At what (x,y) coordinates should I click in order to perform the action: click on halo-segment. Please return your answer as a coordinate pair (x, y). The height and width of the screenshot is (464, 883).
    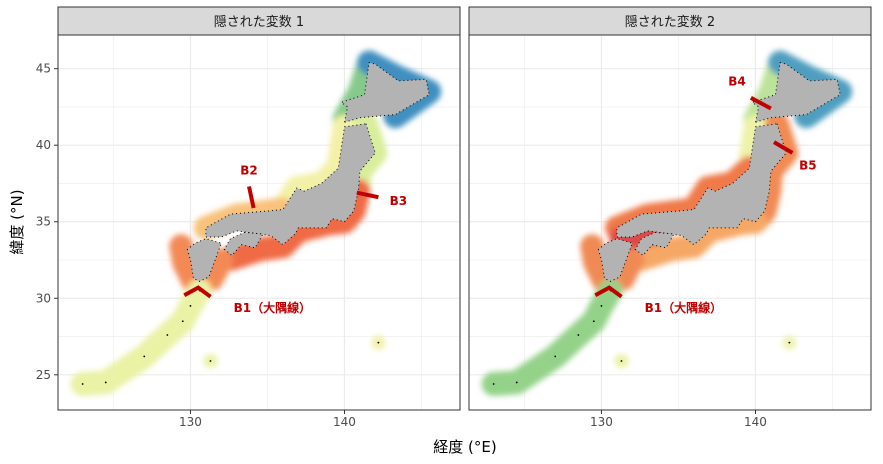
    Looking at the image, I should click on (699, 240).